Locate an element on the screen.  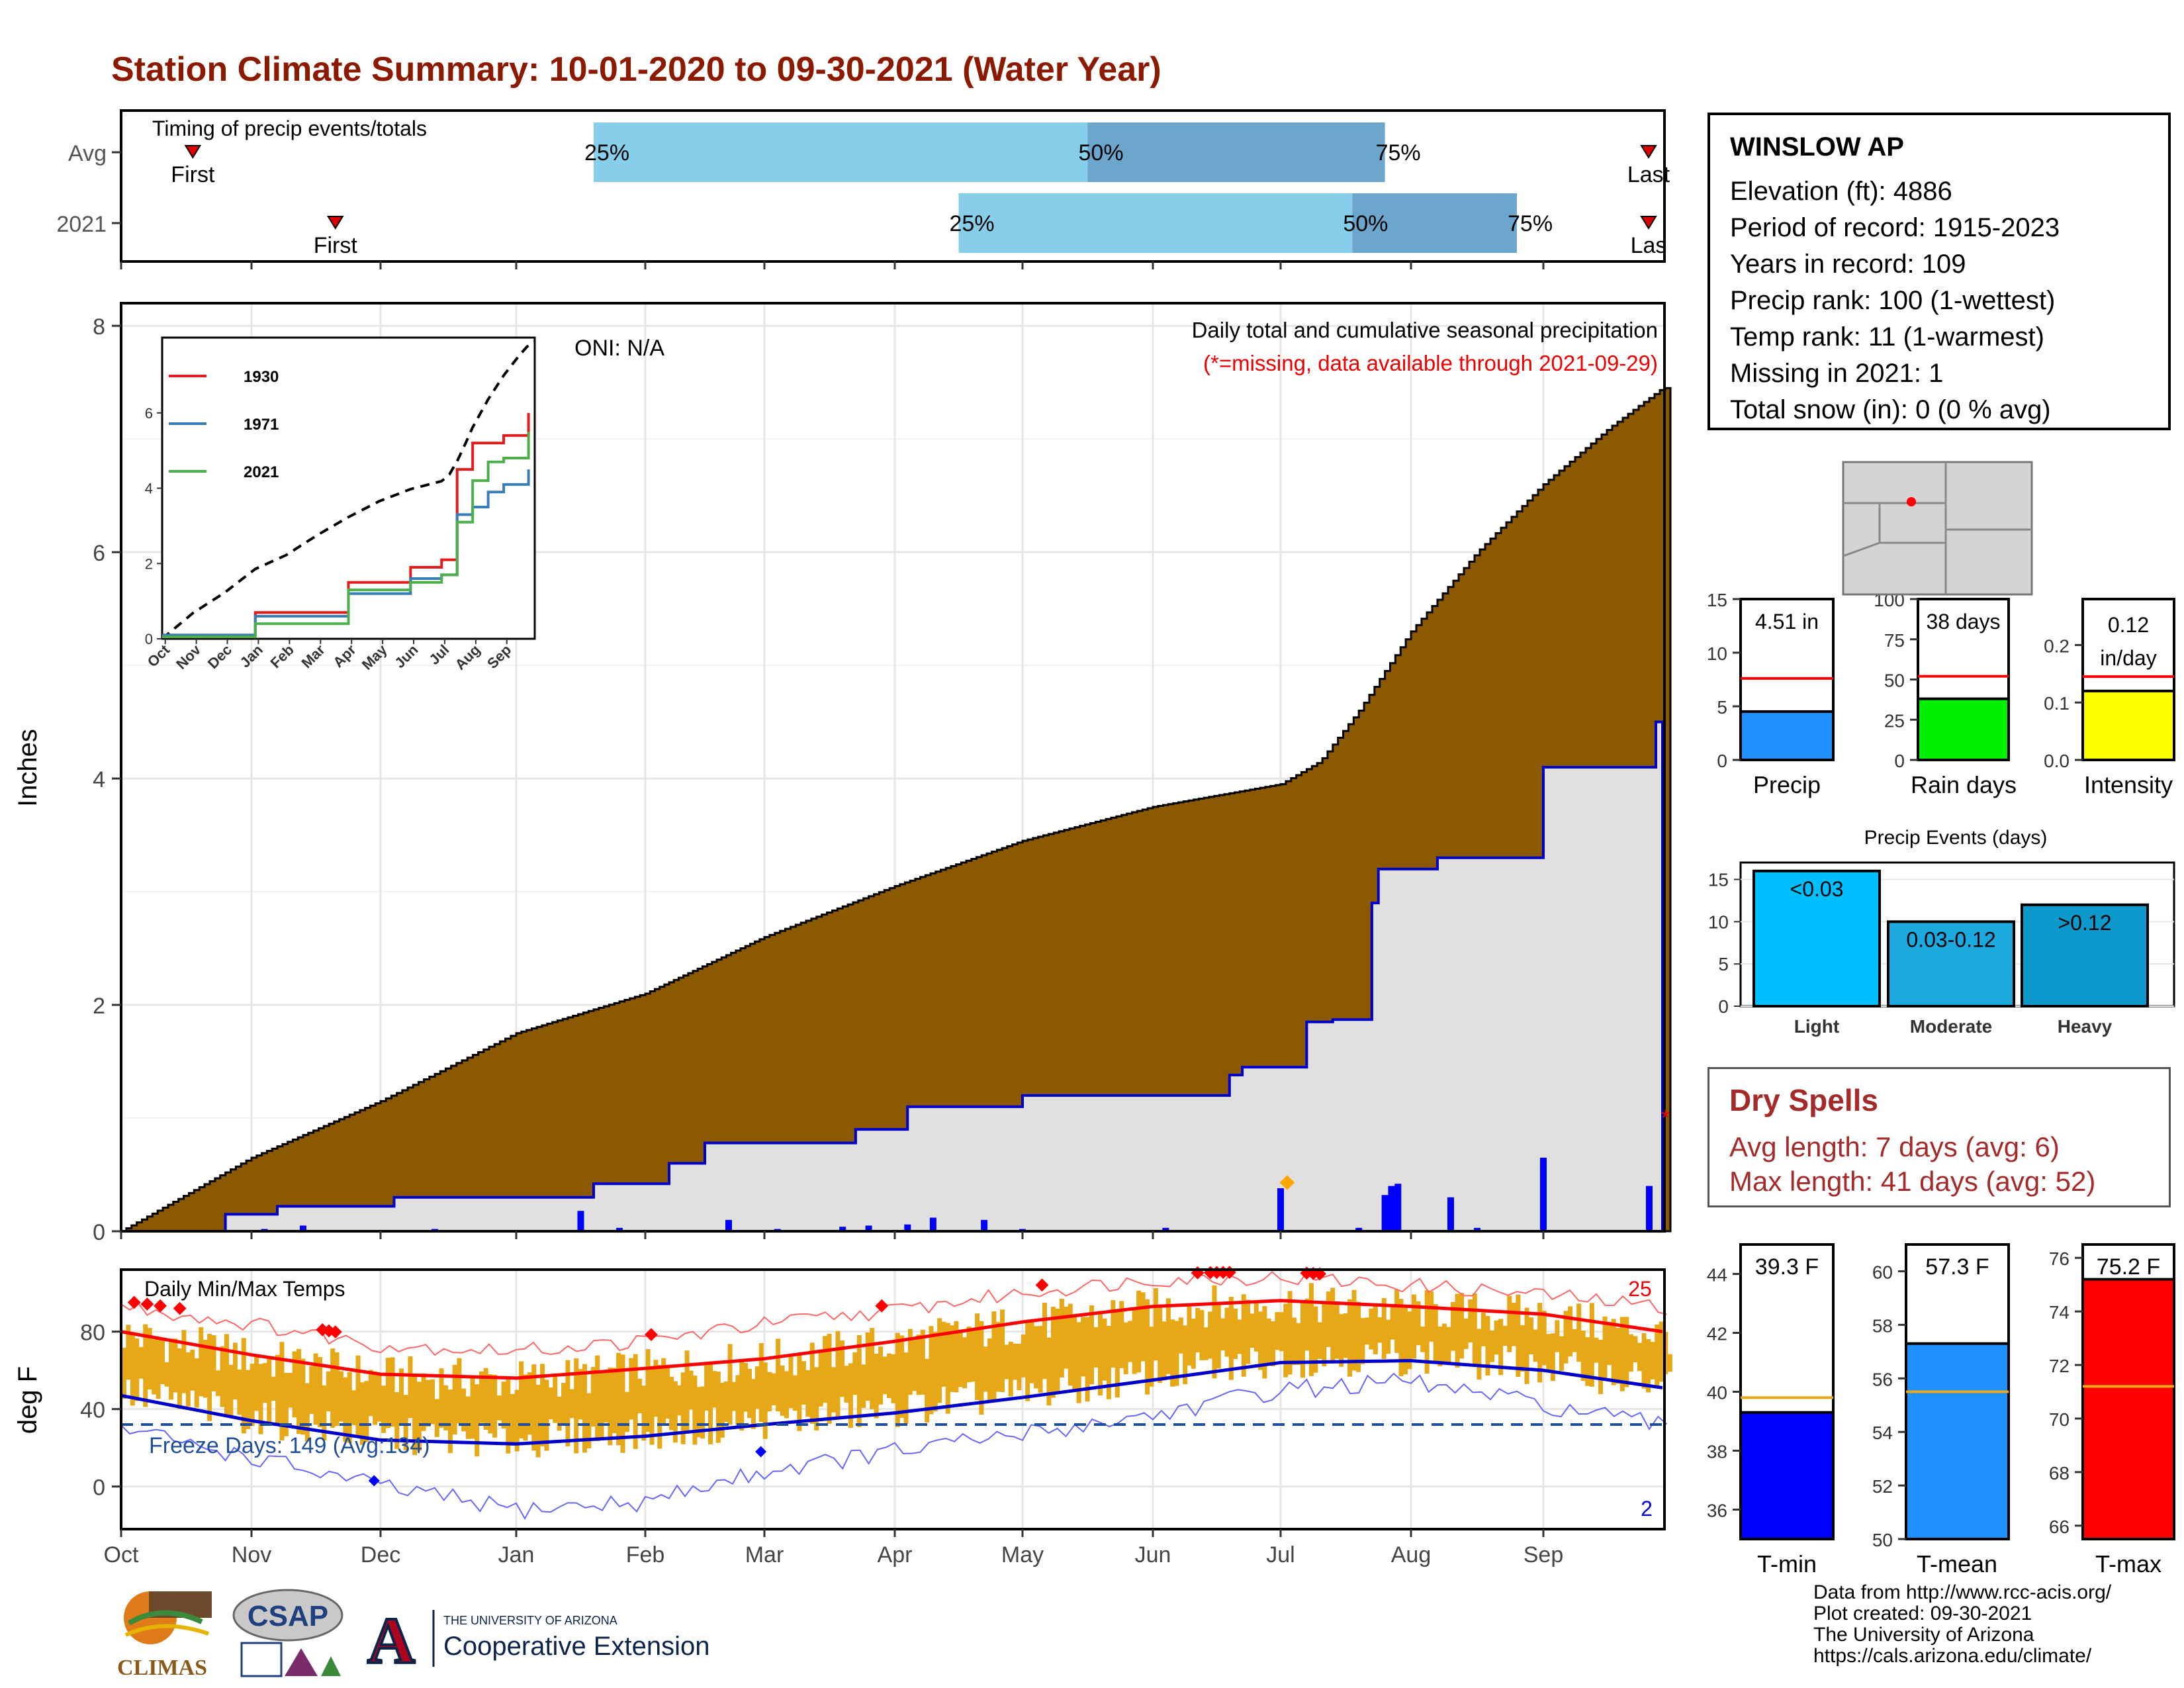
inset-series-line is located at coordinates (346, 524).